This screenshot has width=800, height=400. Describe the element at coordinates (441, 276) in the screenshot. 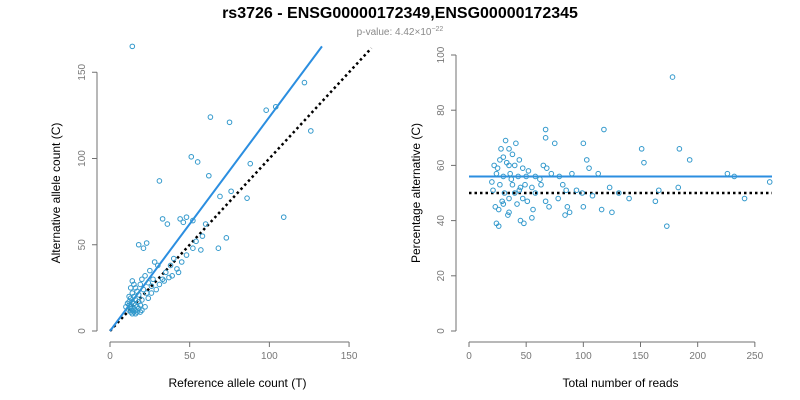

I see `right-y-tick-label: 20` at that location.